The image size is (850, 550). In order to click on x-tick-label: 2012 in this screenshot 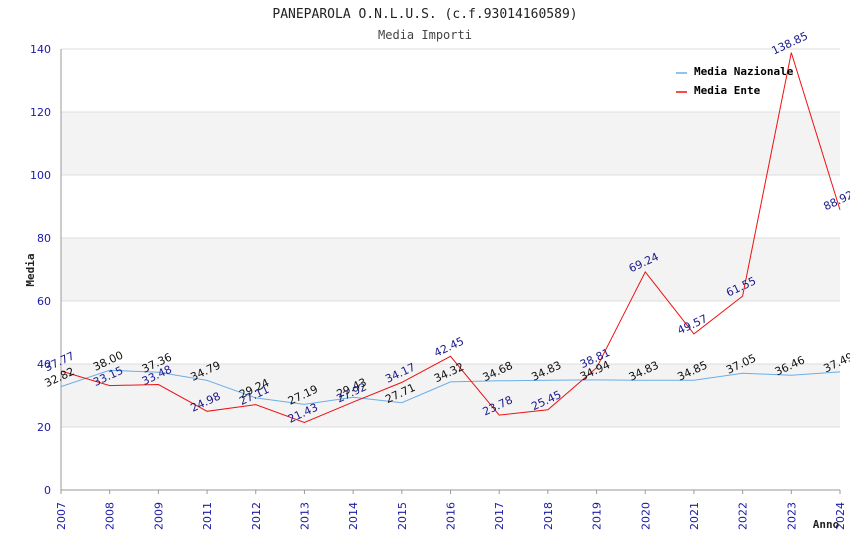, I will do `click(256, 516)`.